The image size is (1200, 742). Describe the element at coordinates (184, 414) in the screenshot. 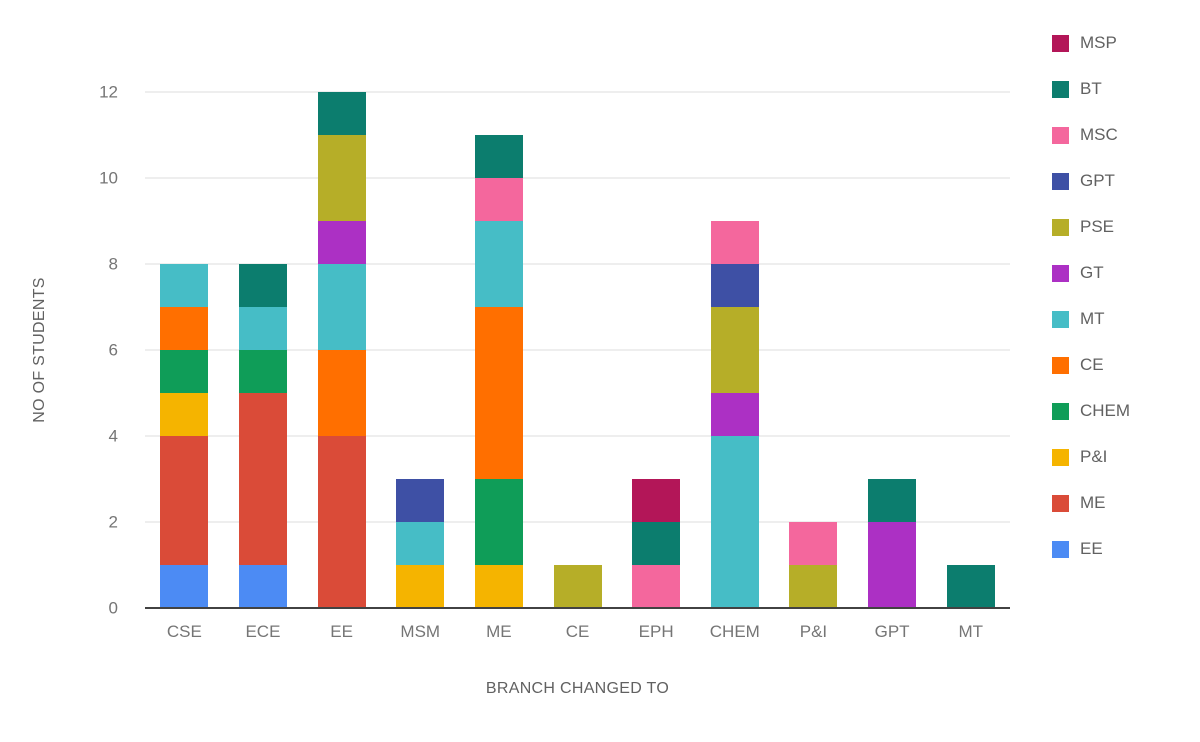

I see `bar-segment-CSE-P&I` at that location.